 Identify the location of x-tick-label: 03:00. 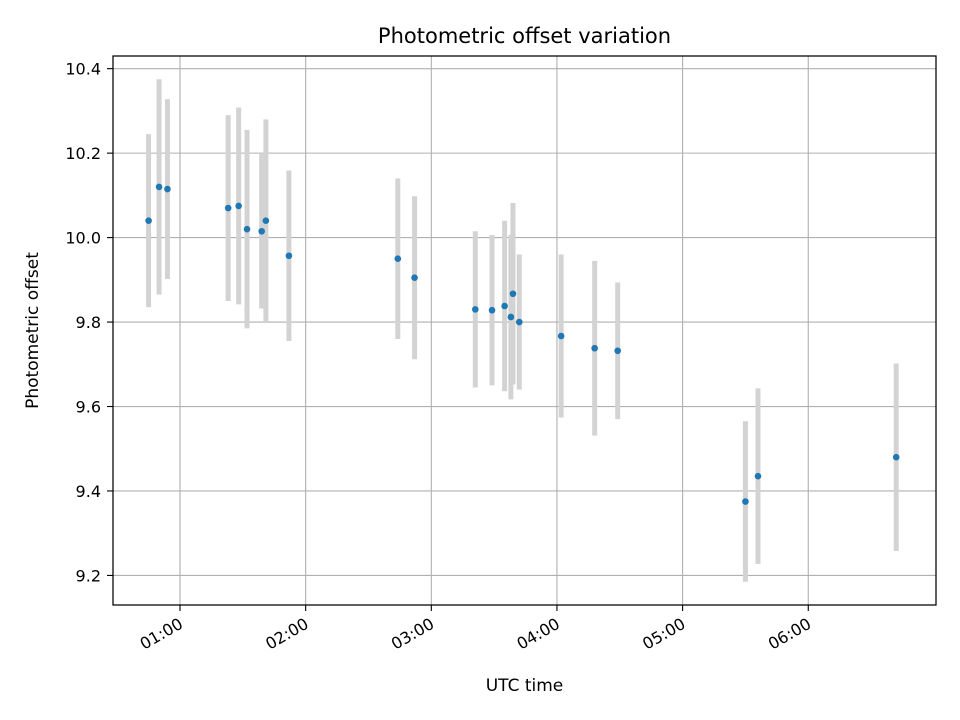
(412, 634).